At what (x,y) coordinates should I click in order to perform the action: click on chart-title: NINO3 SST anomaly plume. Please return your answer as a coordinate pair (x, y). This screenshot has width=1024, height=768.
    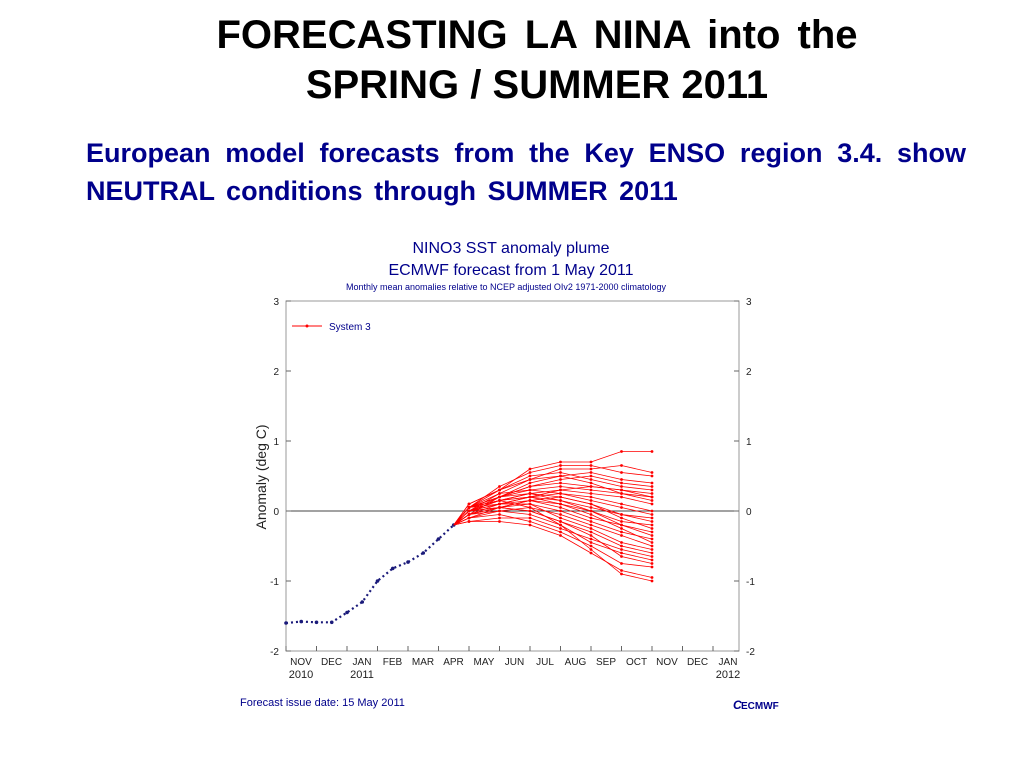
    Looking at the image, I should click on (510, 248).